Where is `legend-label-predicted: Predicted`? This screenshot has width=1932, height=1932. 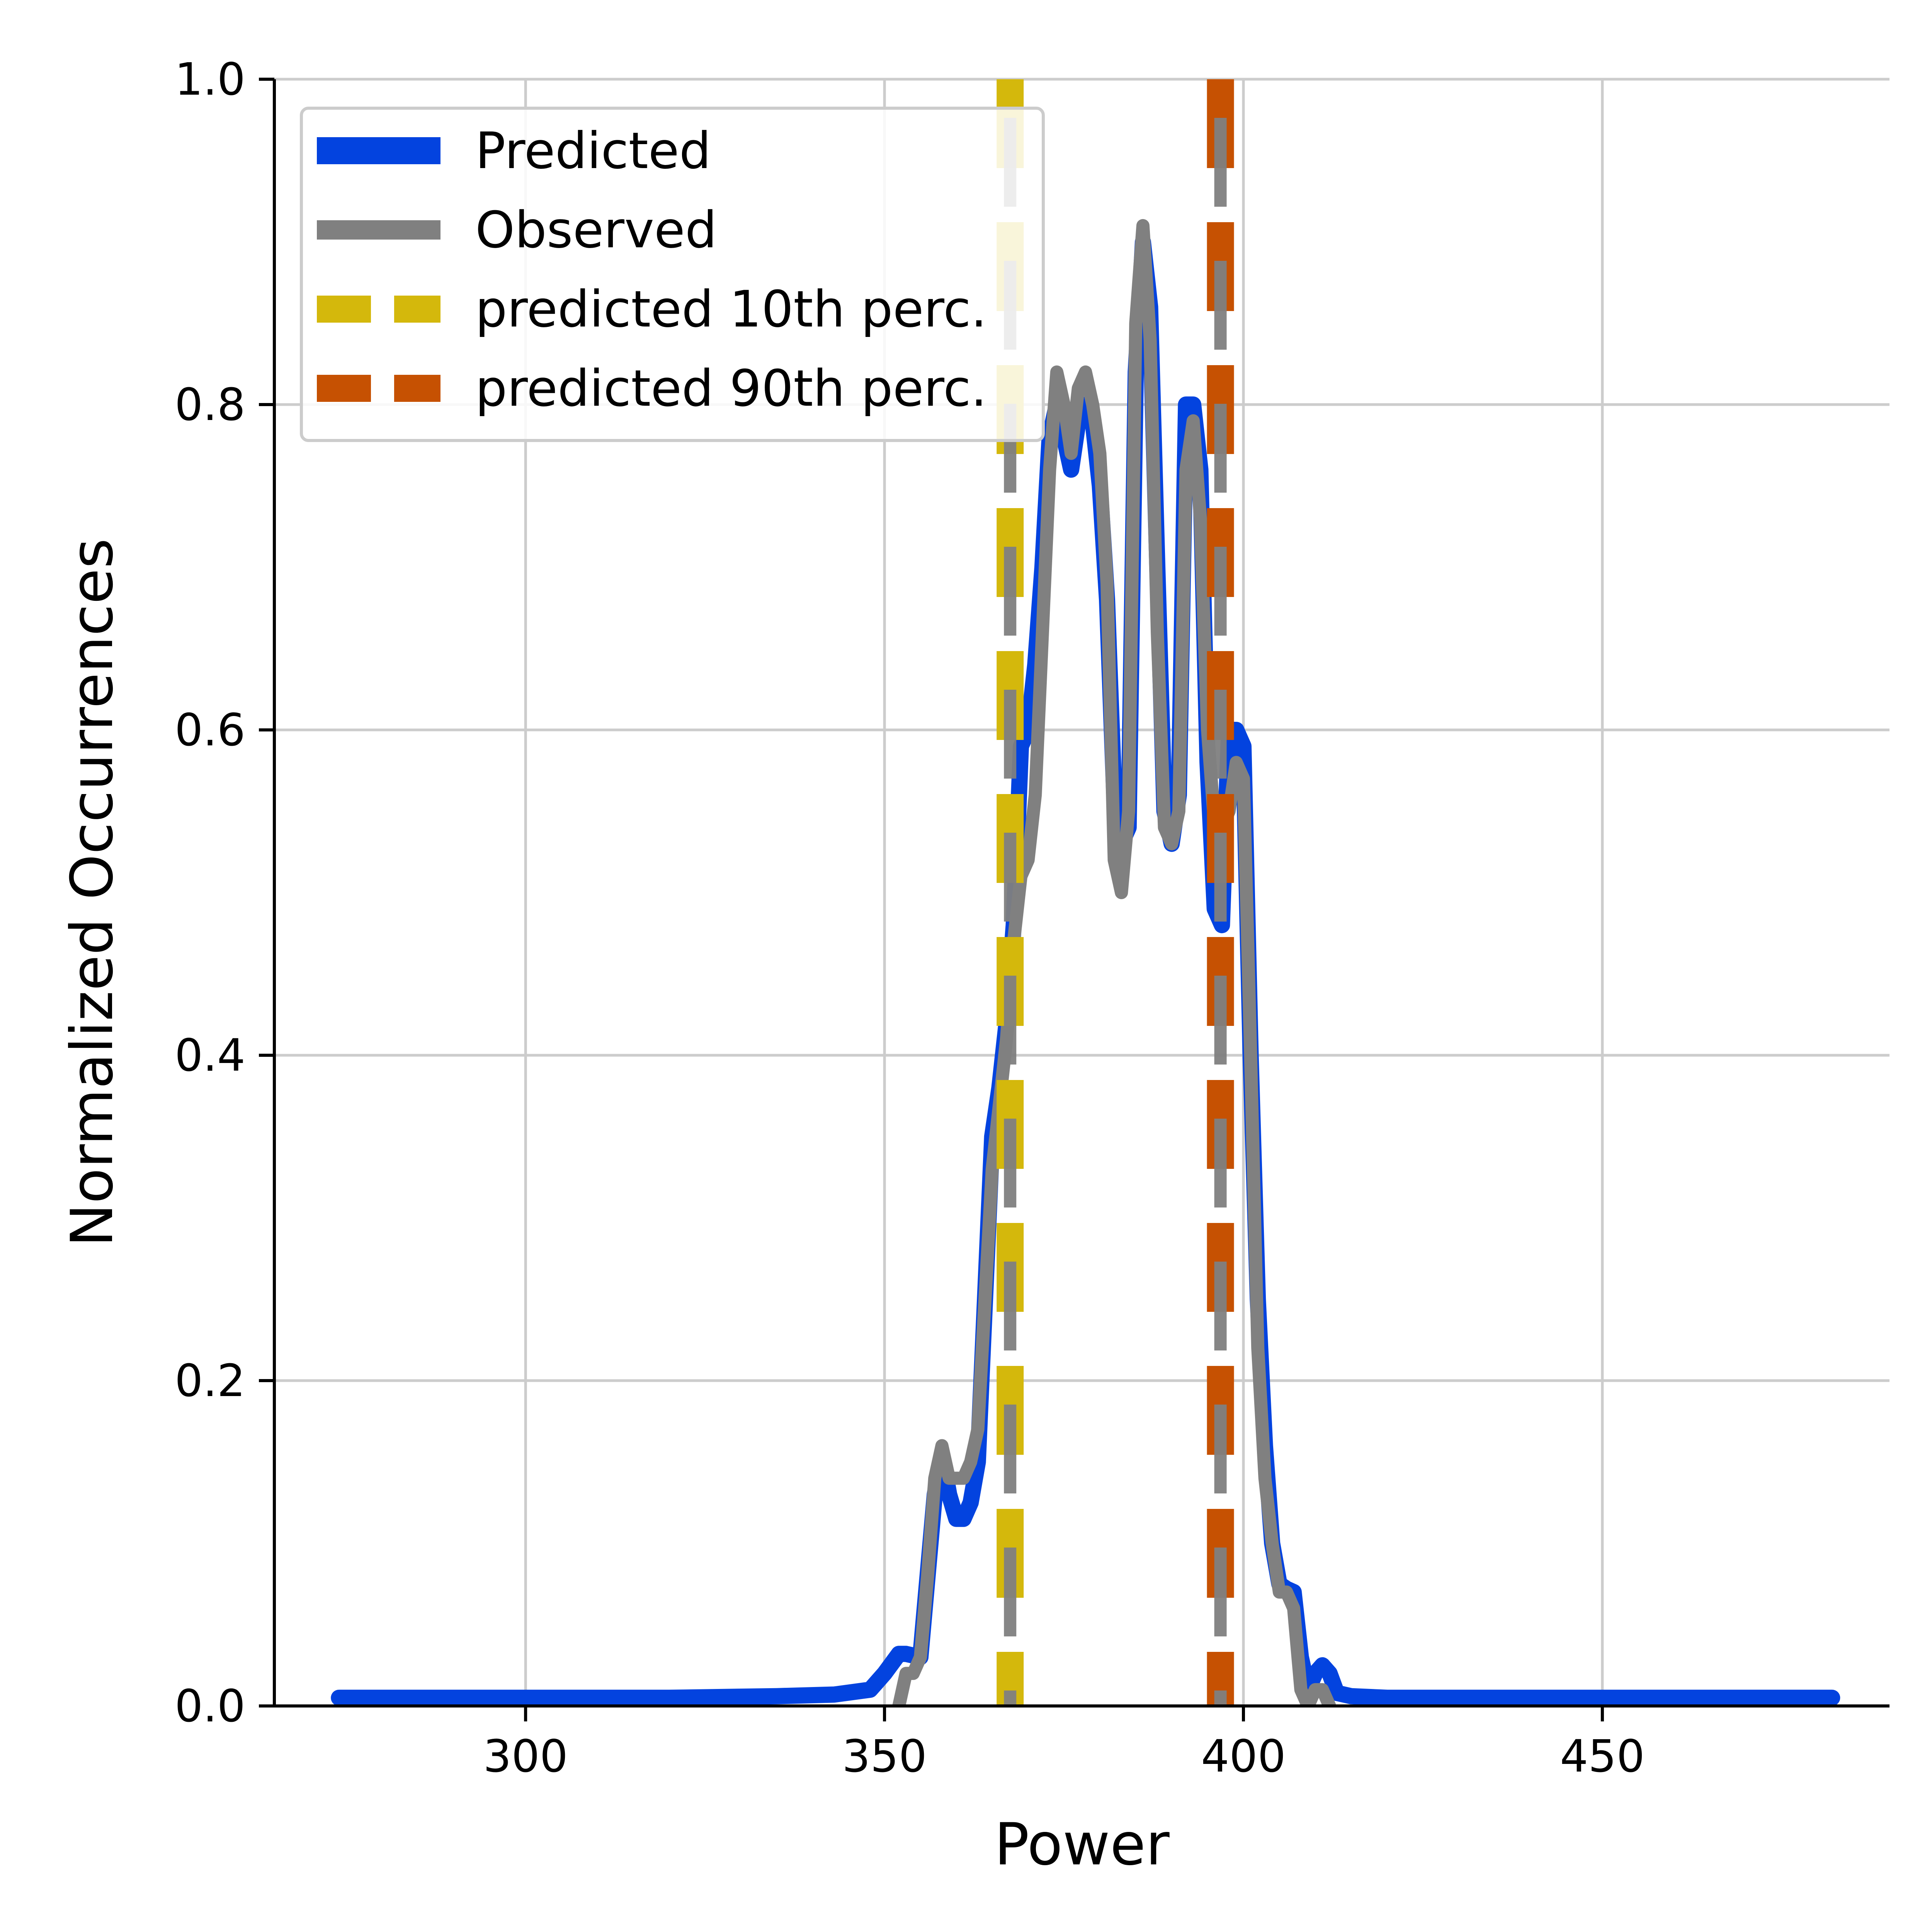 legend-label-predicted: Predicted is located at coordinates (593, 151).